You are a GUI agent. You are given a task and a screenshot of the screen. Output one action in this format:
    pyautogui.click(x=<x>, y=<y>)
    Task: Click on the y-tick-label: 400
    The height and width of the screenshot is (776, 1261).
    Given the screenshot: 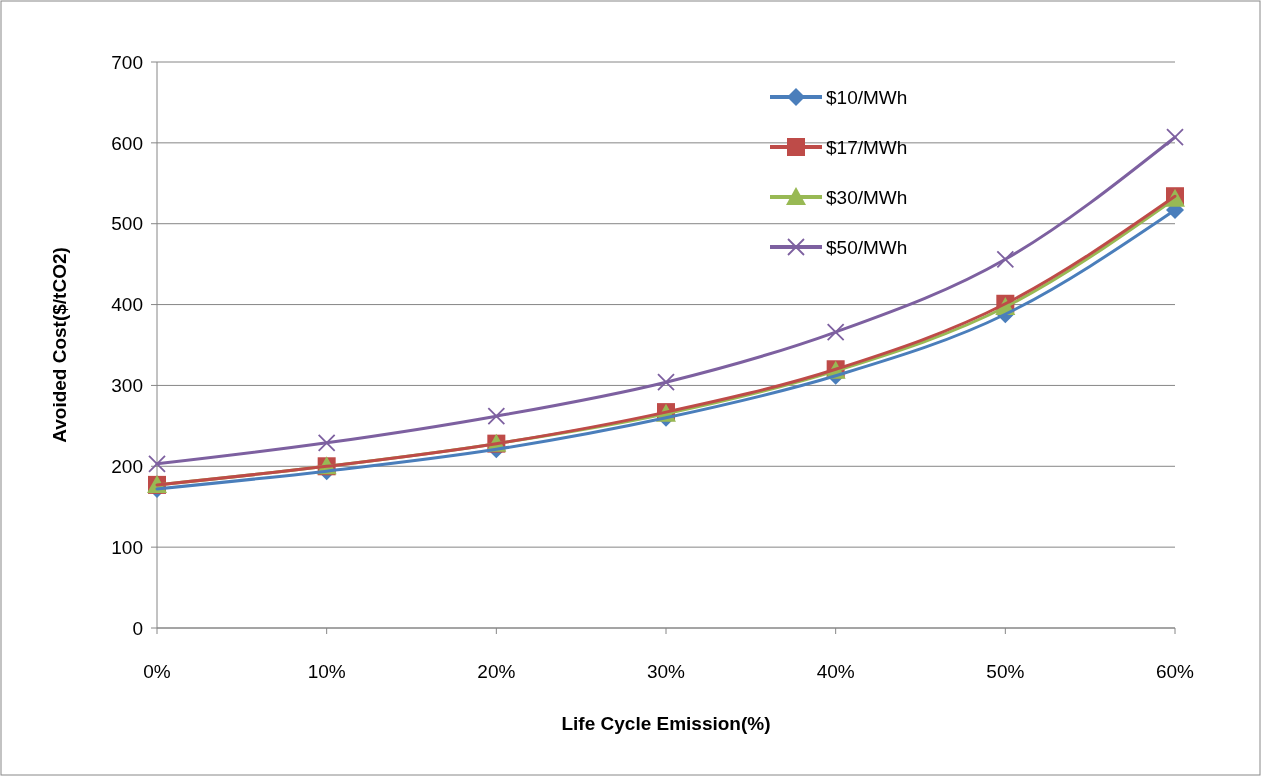 What is the action you would take?
    pyautogui.click(x=127, y=305)
    